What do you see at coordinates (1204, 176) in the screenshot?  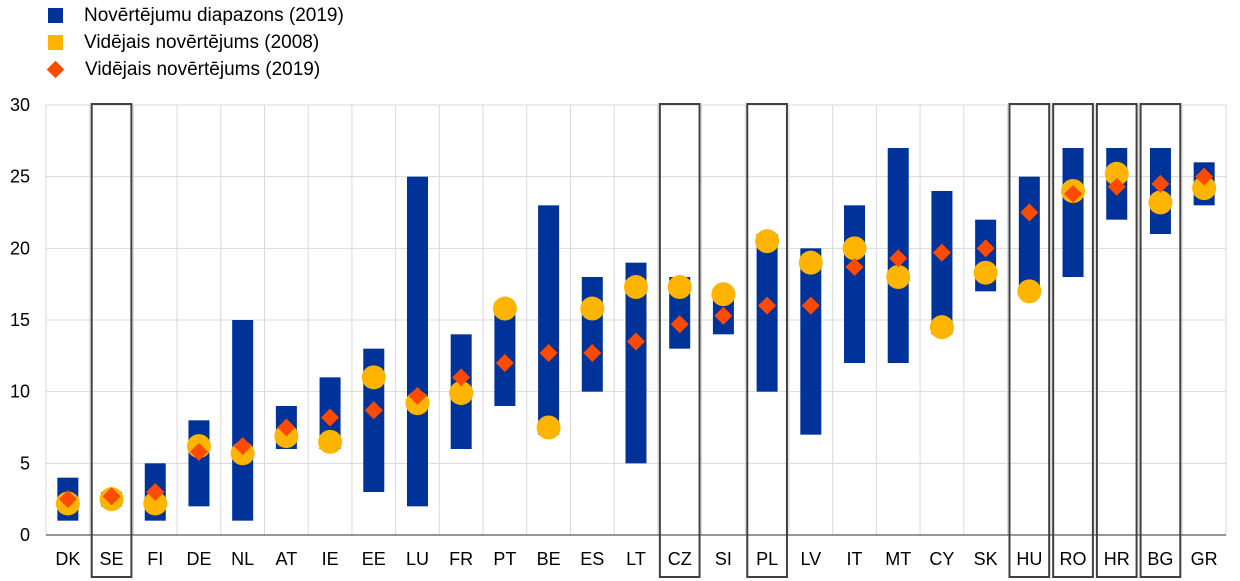 I see `avg-2019-point-gr` at bounding box center [1204, 176].